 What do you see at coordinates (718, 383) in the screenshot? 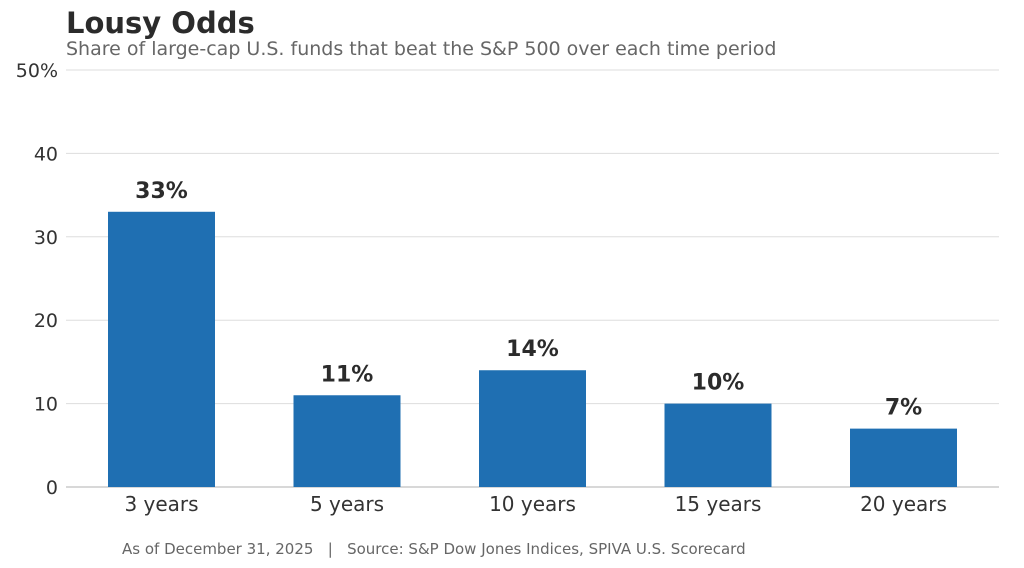
I see `data-label: 10%` at bounding box center [718, 383].